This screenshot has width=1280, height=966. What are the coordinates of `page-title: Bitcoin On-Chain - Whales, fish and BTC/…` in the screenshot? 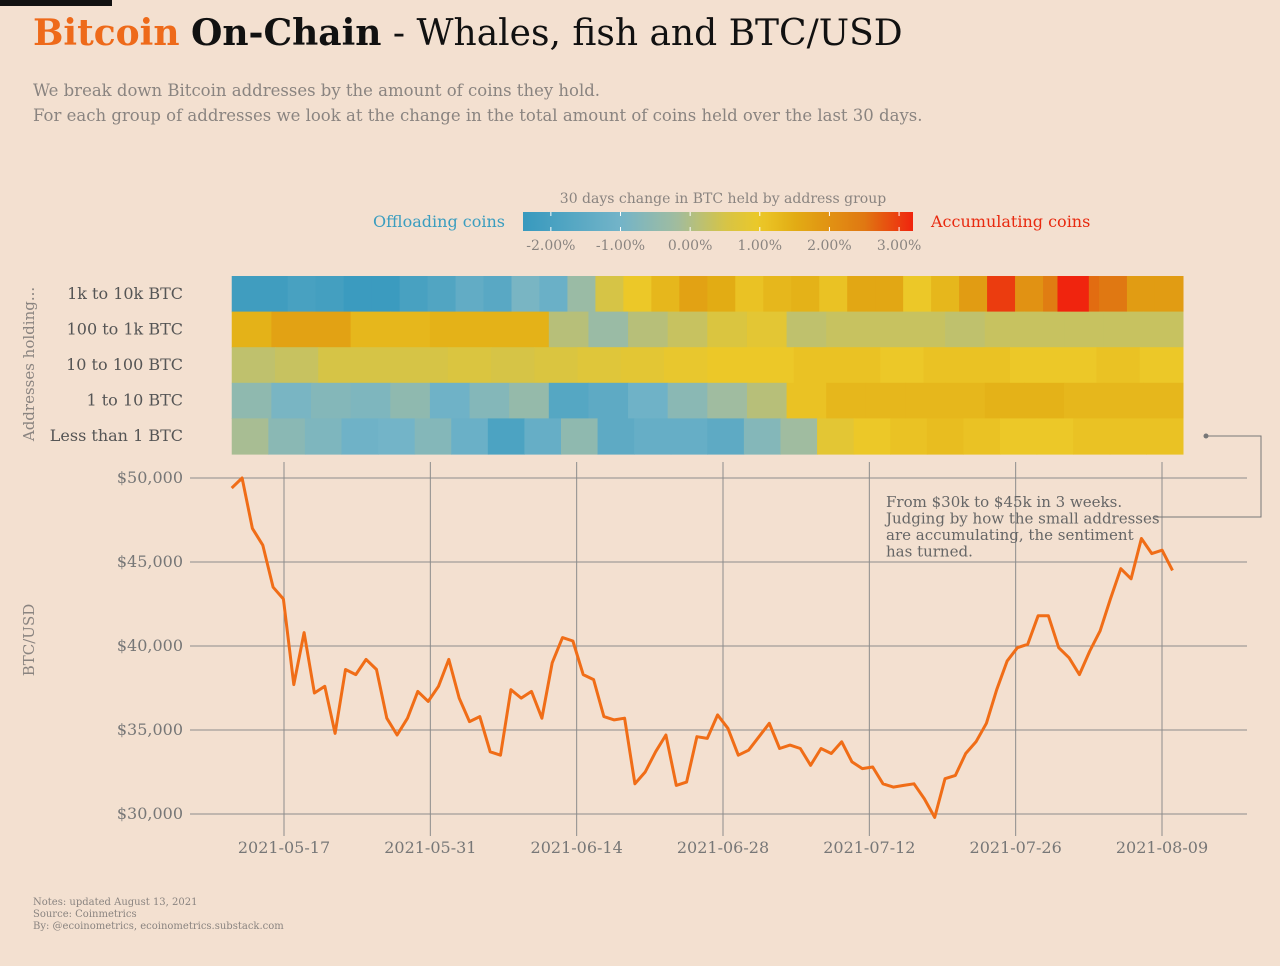 It's located at (468, 33).